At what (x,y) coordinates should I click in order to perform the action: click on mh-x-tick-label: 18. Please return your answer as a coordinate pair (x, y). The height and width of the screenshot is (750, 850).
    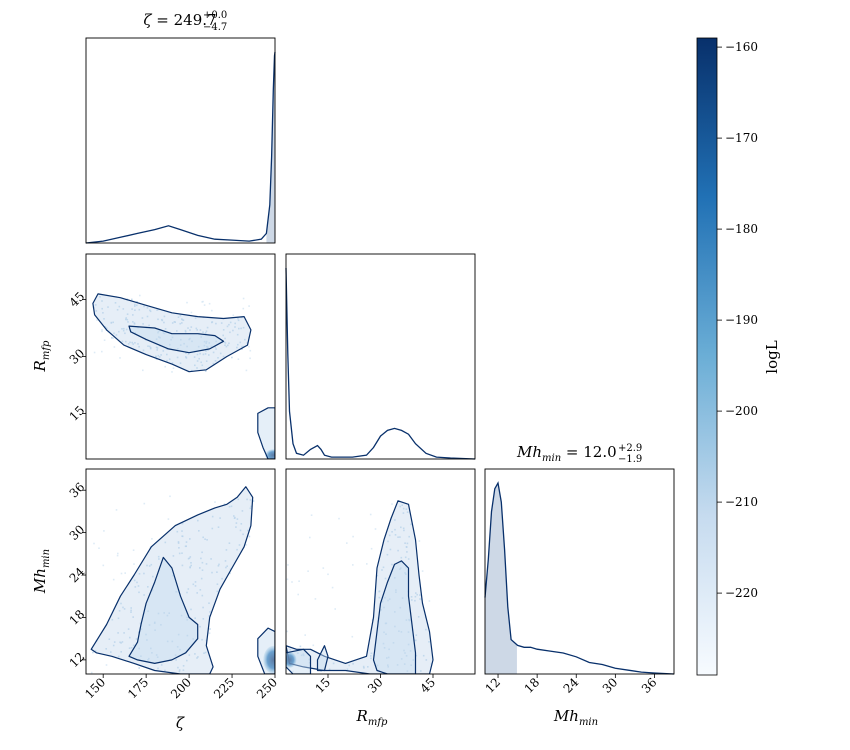
    Looking at the image, I should click on (532, 685).